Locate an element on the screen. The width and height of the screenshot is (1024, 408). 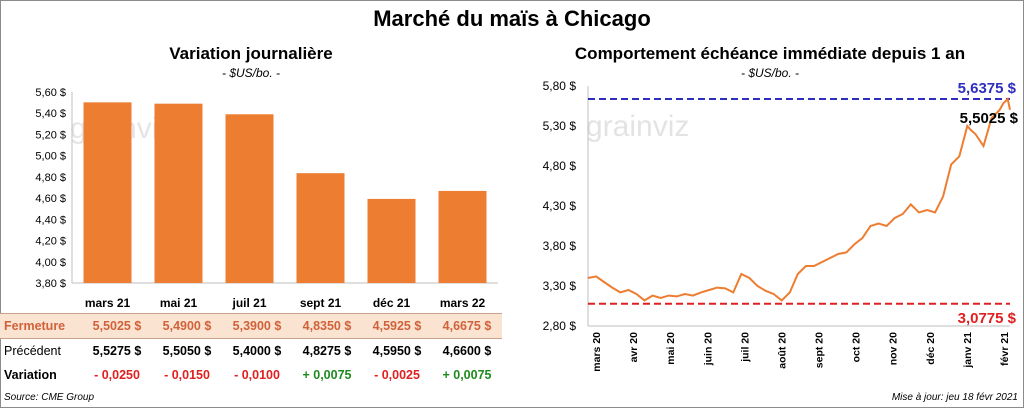
table-cell: 4,6675 $ is located at coordinates (467, 326).